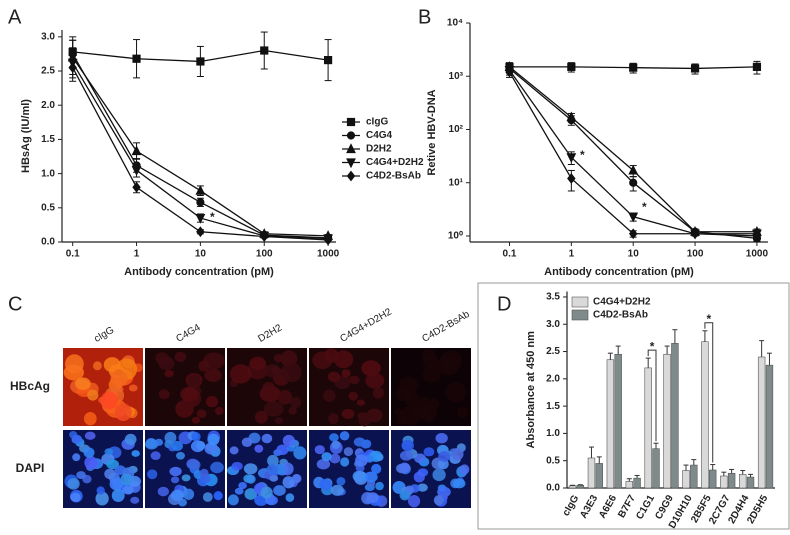 This screenshot has height=535, width=790. Describe the element at coordinates (634, 254) in the screenshot. I see `x-tick-label: 10` at that location.